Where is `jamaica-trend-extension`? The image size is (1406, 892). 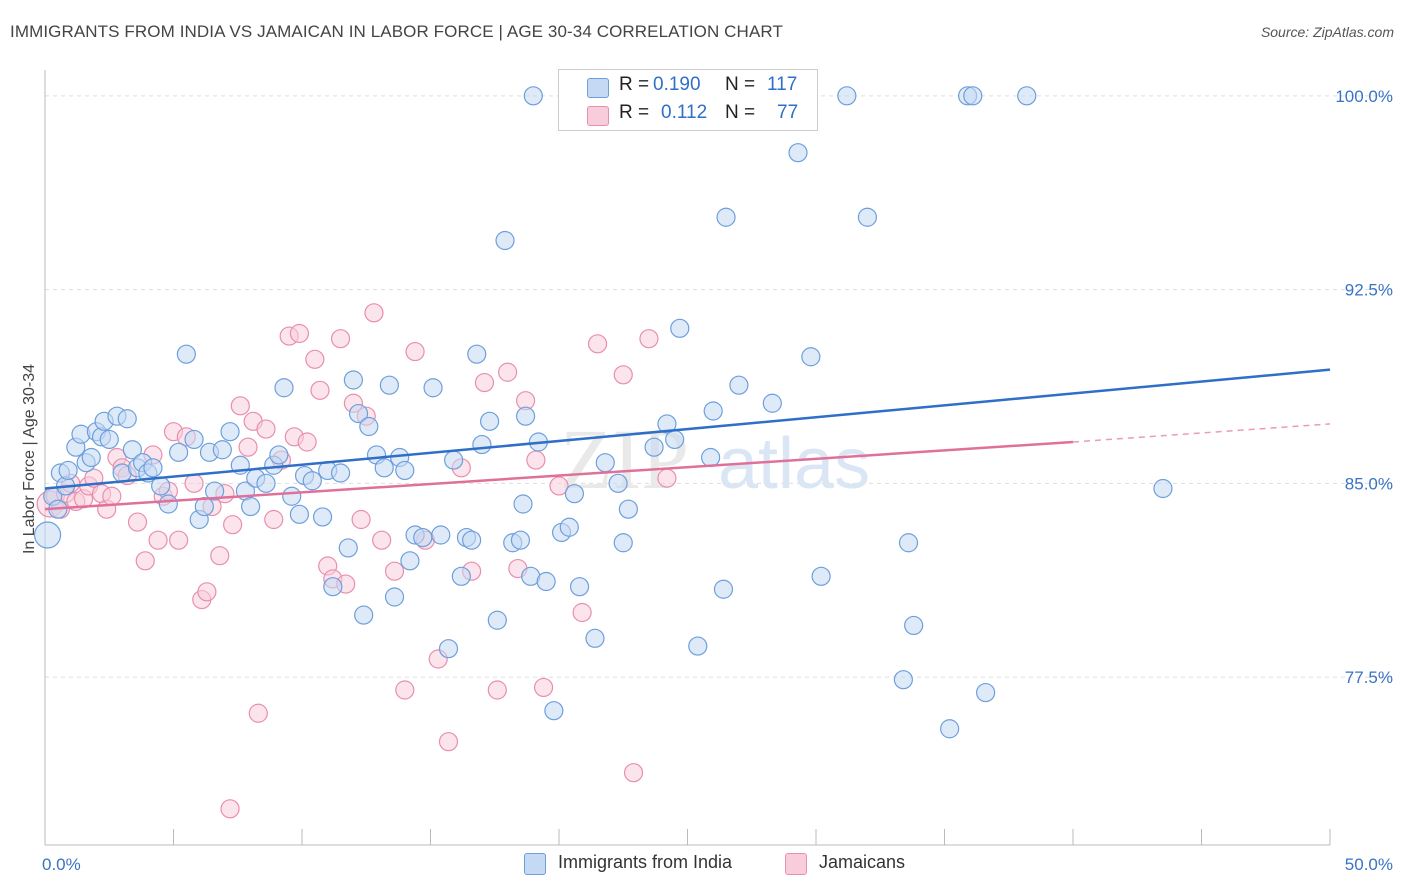 jamaica-trend-extension is located at coordinates (1201, 433).